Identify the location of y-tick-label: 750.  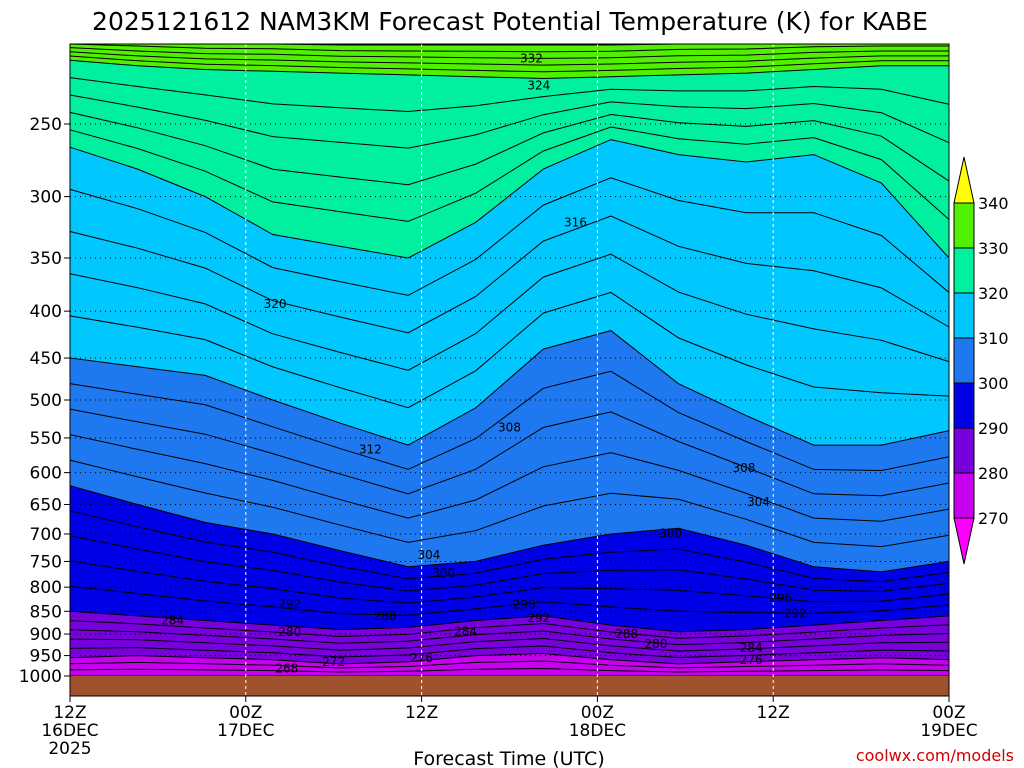
(46, 562).